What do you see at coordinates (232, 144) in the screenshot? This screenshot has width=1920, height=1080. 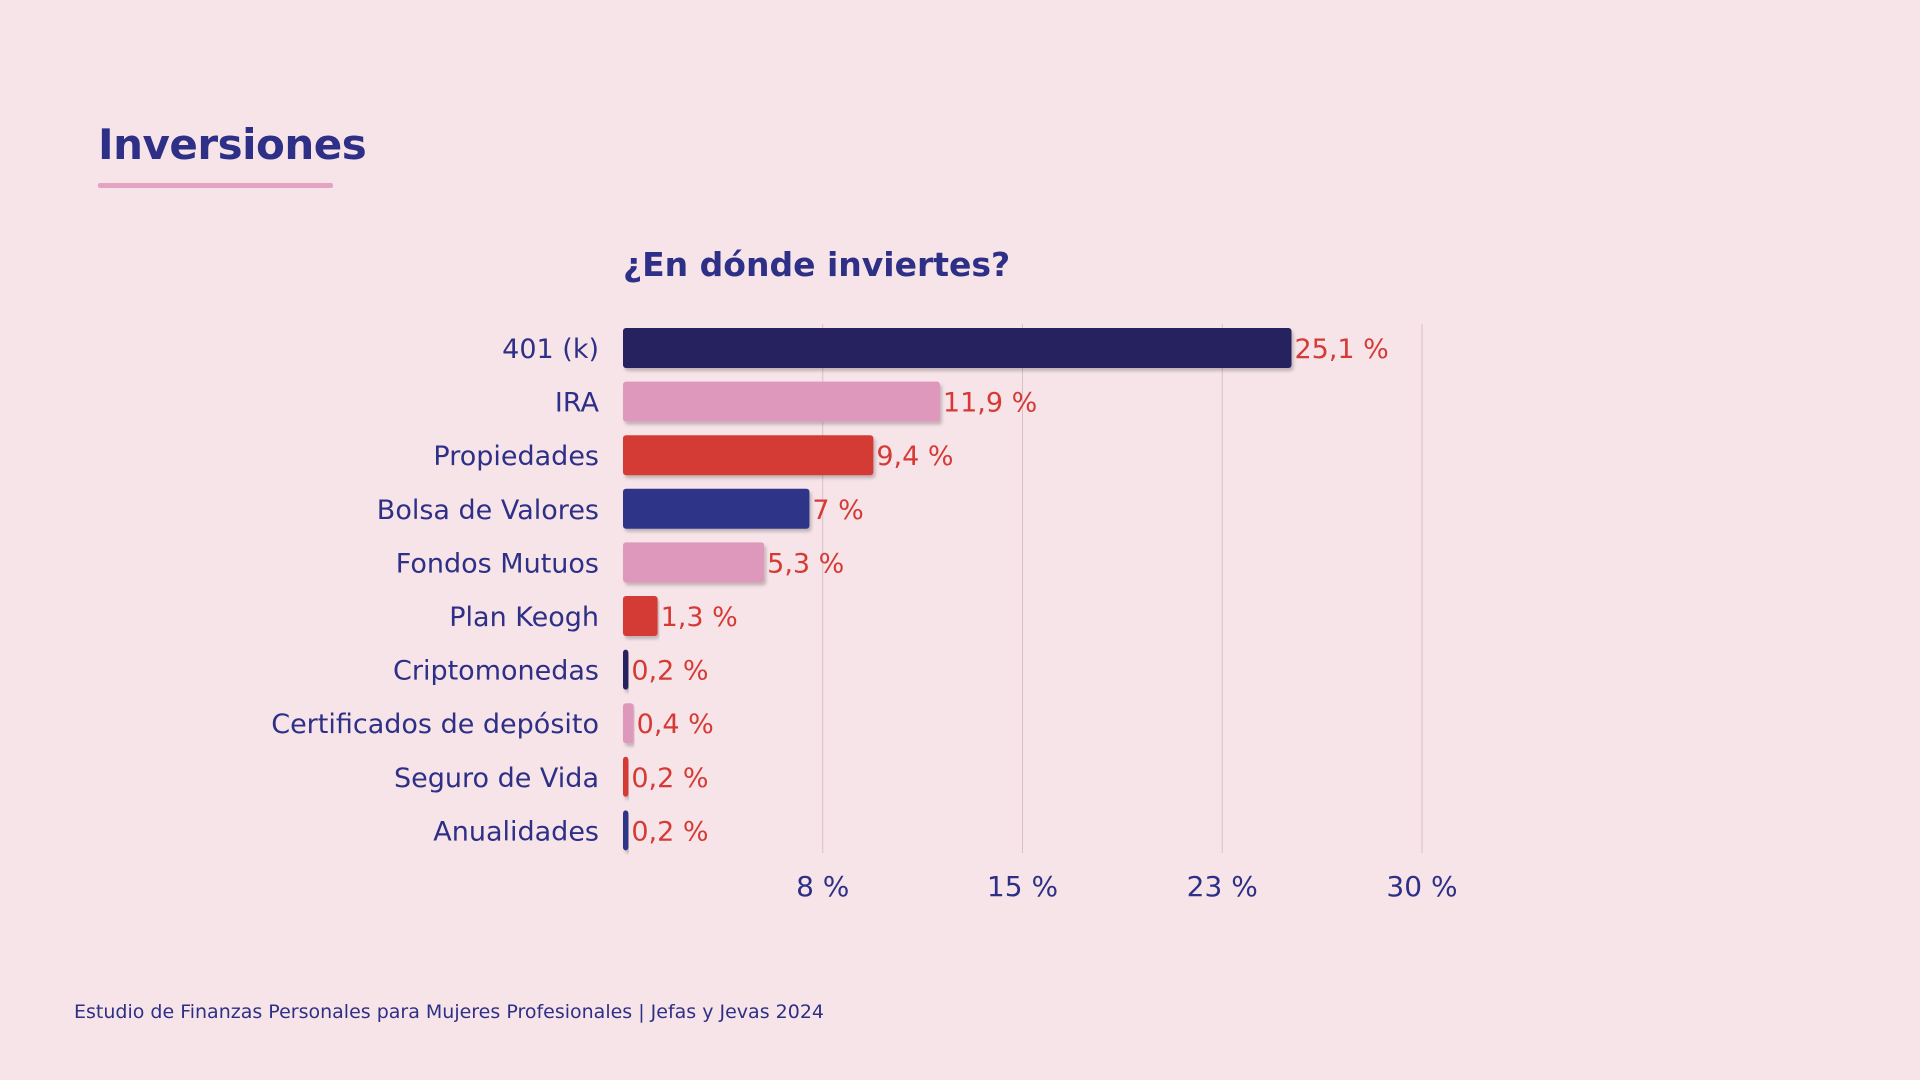 I see `page-title: Inversiones` at bounding box center [232, 144].